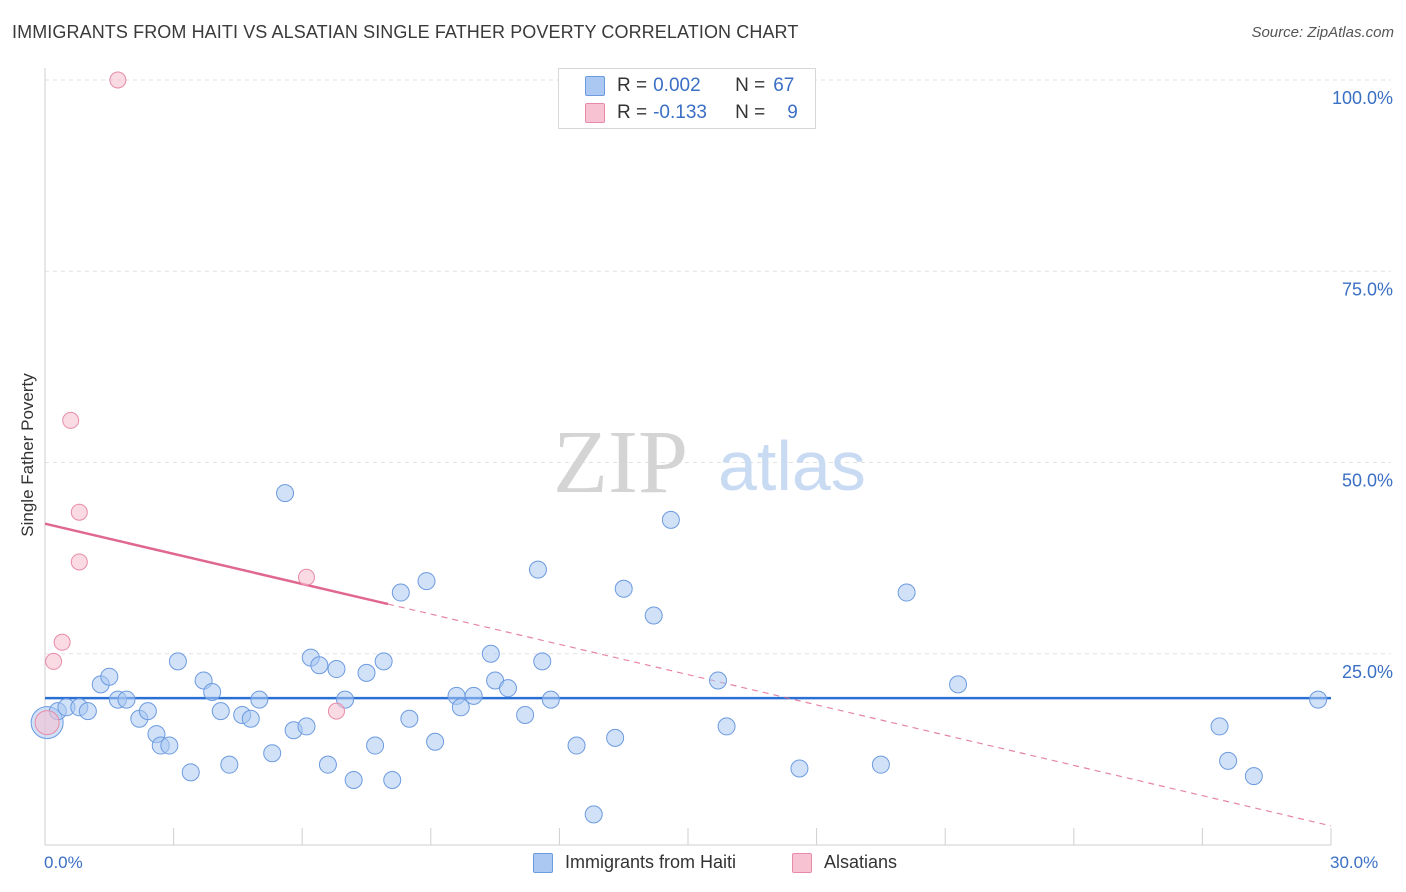 This screenshot has width=1406, height=892. What do you see at coordinates (216, 564) in the screenshot?
I see `trend-line-alsatians` at bounding box center [216, 564].